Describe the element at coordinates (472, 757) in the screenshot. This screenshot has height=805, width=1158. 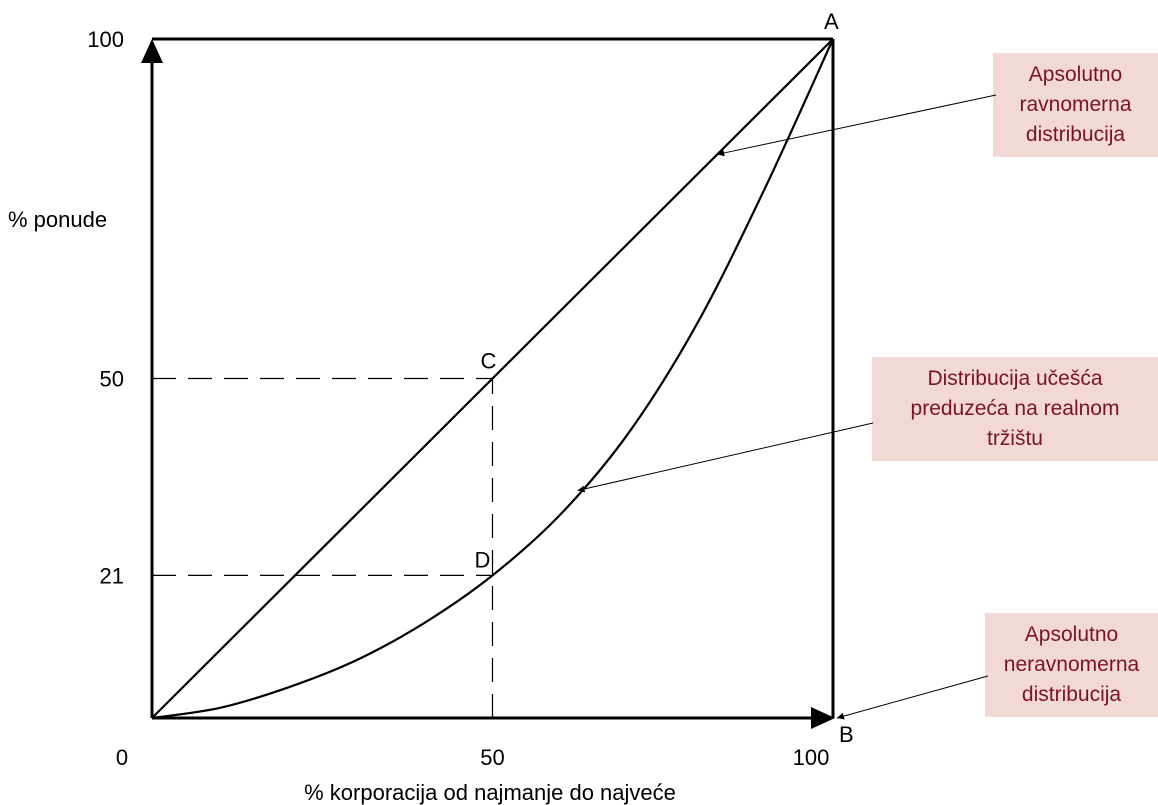
I see `x-tick-labels: 0 50 100` at that location.